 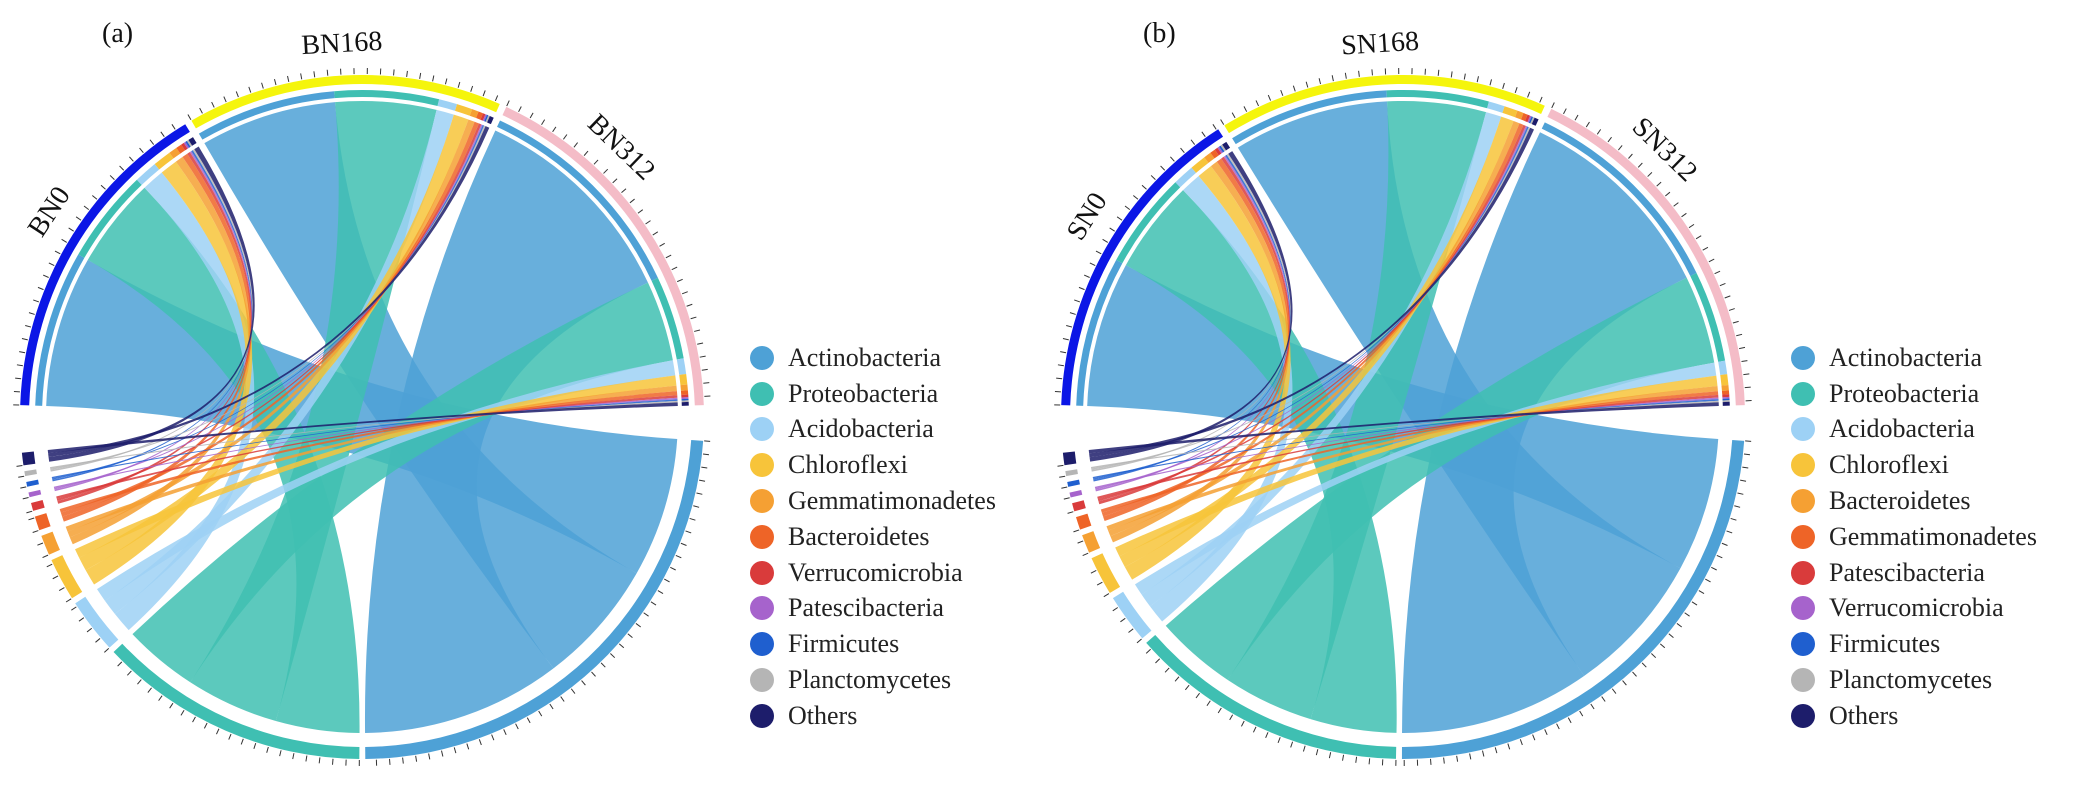 What do you see at coordinates (1071, 473) in the screenshot?
I see `phylum-arc-planctomycetes` at bounding box center [1071, 473].